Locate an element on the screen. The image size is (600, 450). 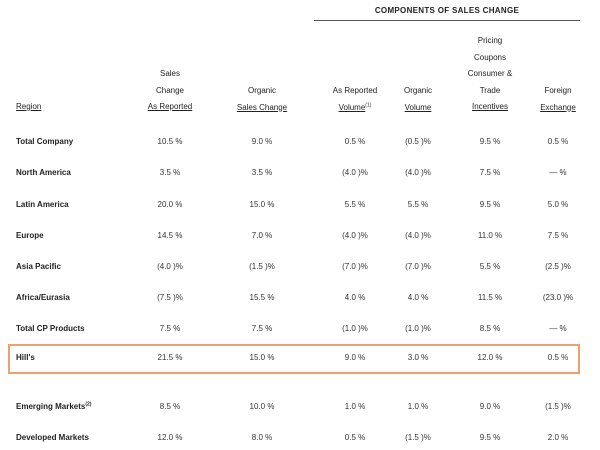
cell-region: Total Company is located at coordinates (45, 141).